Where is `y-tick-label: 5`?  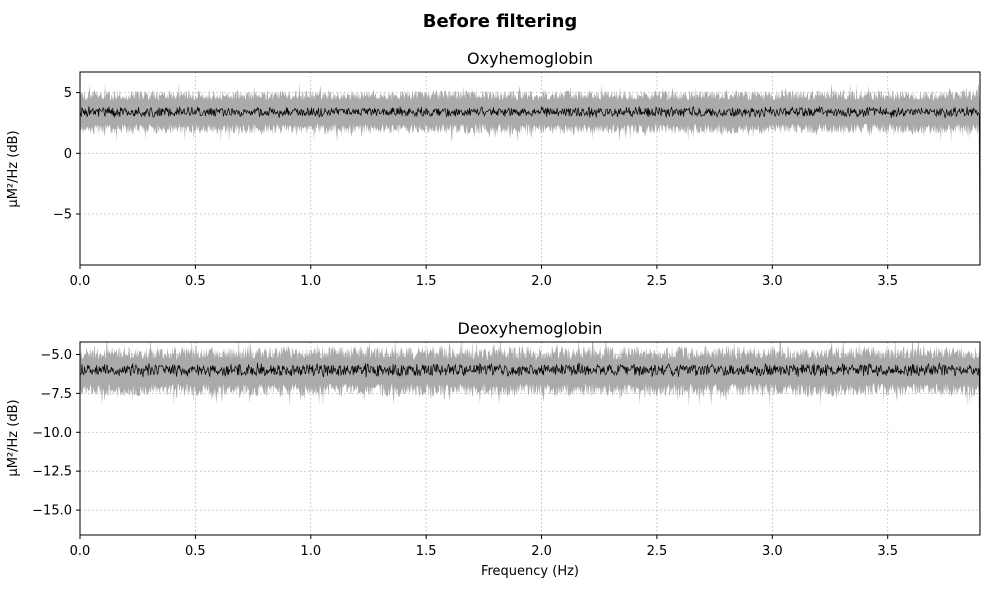
y-tick-label: 5 is located at coordinates (68, 93).